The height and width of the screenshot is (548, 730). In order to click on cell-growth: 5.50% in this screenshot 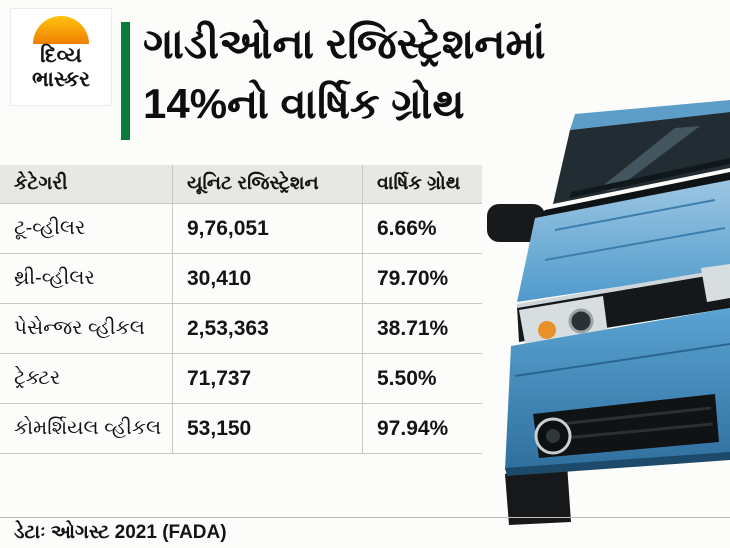, I will do `click(422, 378)`.